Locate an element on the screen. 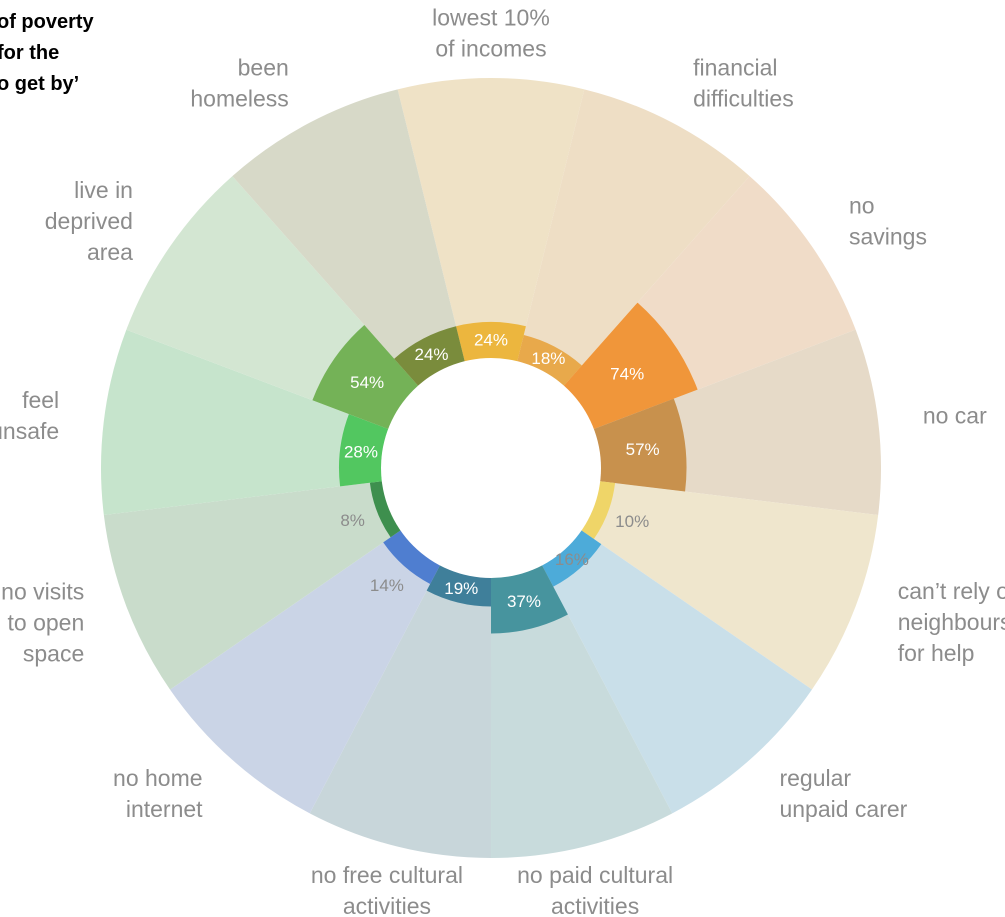 This screenshot has width=1005, height=917. category-label: regular unpaid carer is located at coordinates (843, 793).